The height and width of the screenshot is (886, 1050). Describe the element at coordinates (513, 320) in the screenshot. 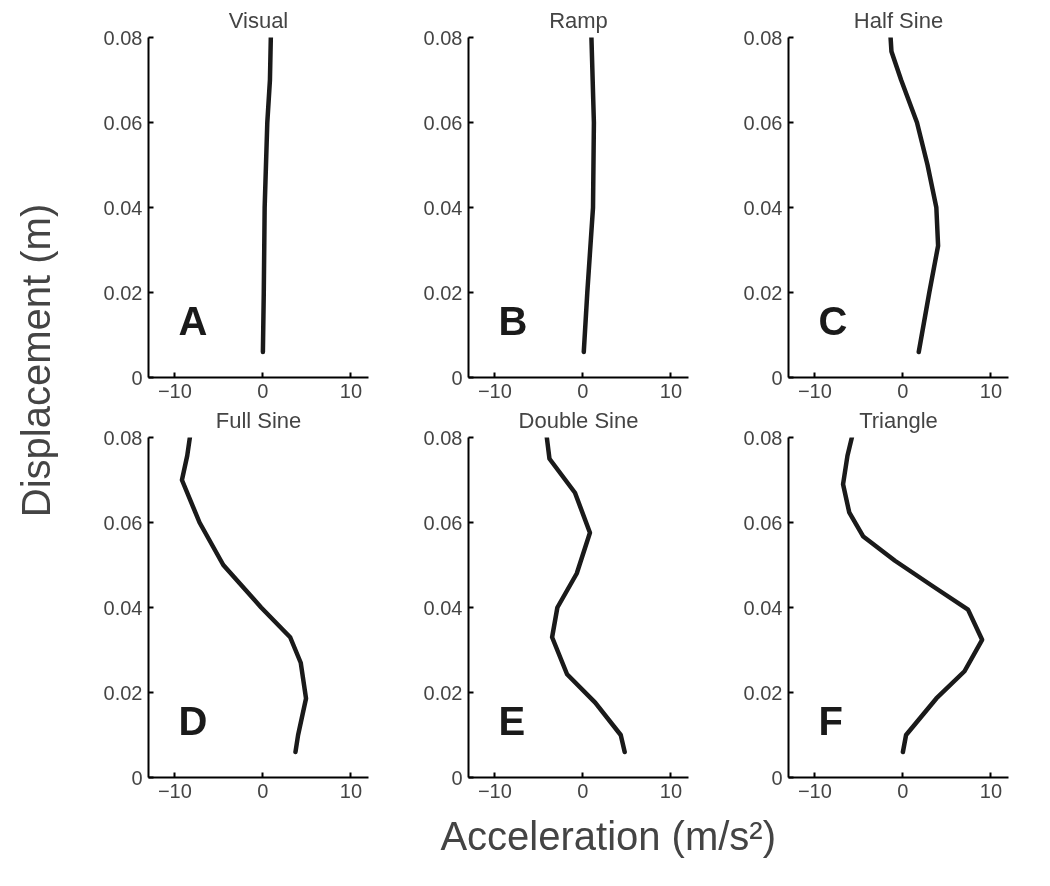

I see `annotation: B` at that location.